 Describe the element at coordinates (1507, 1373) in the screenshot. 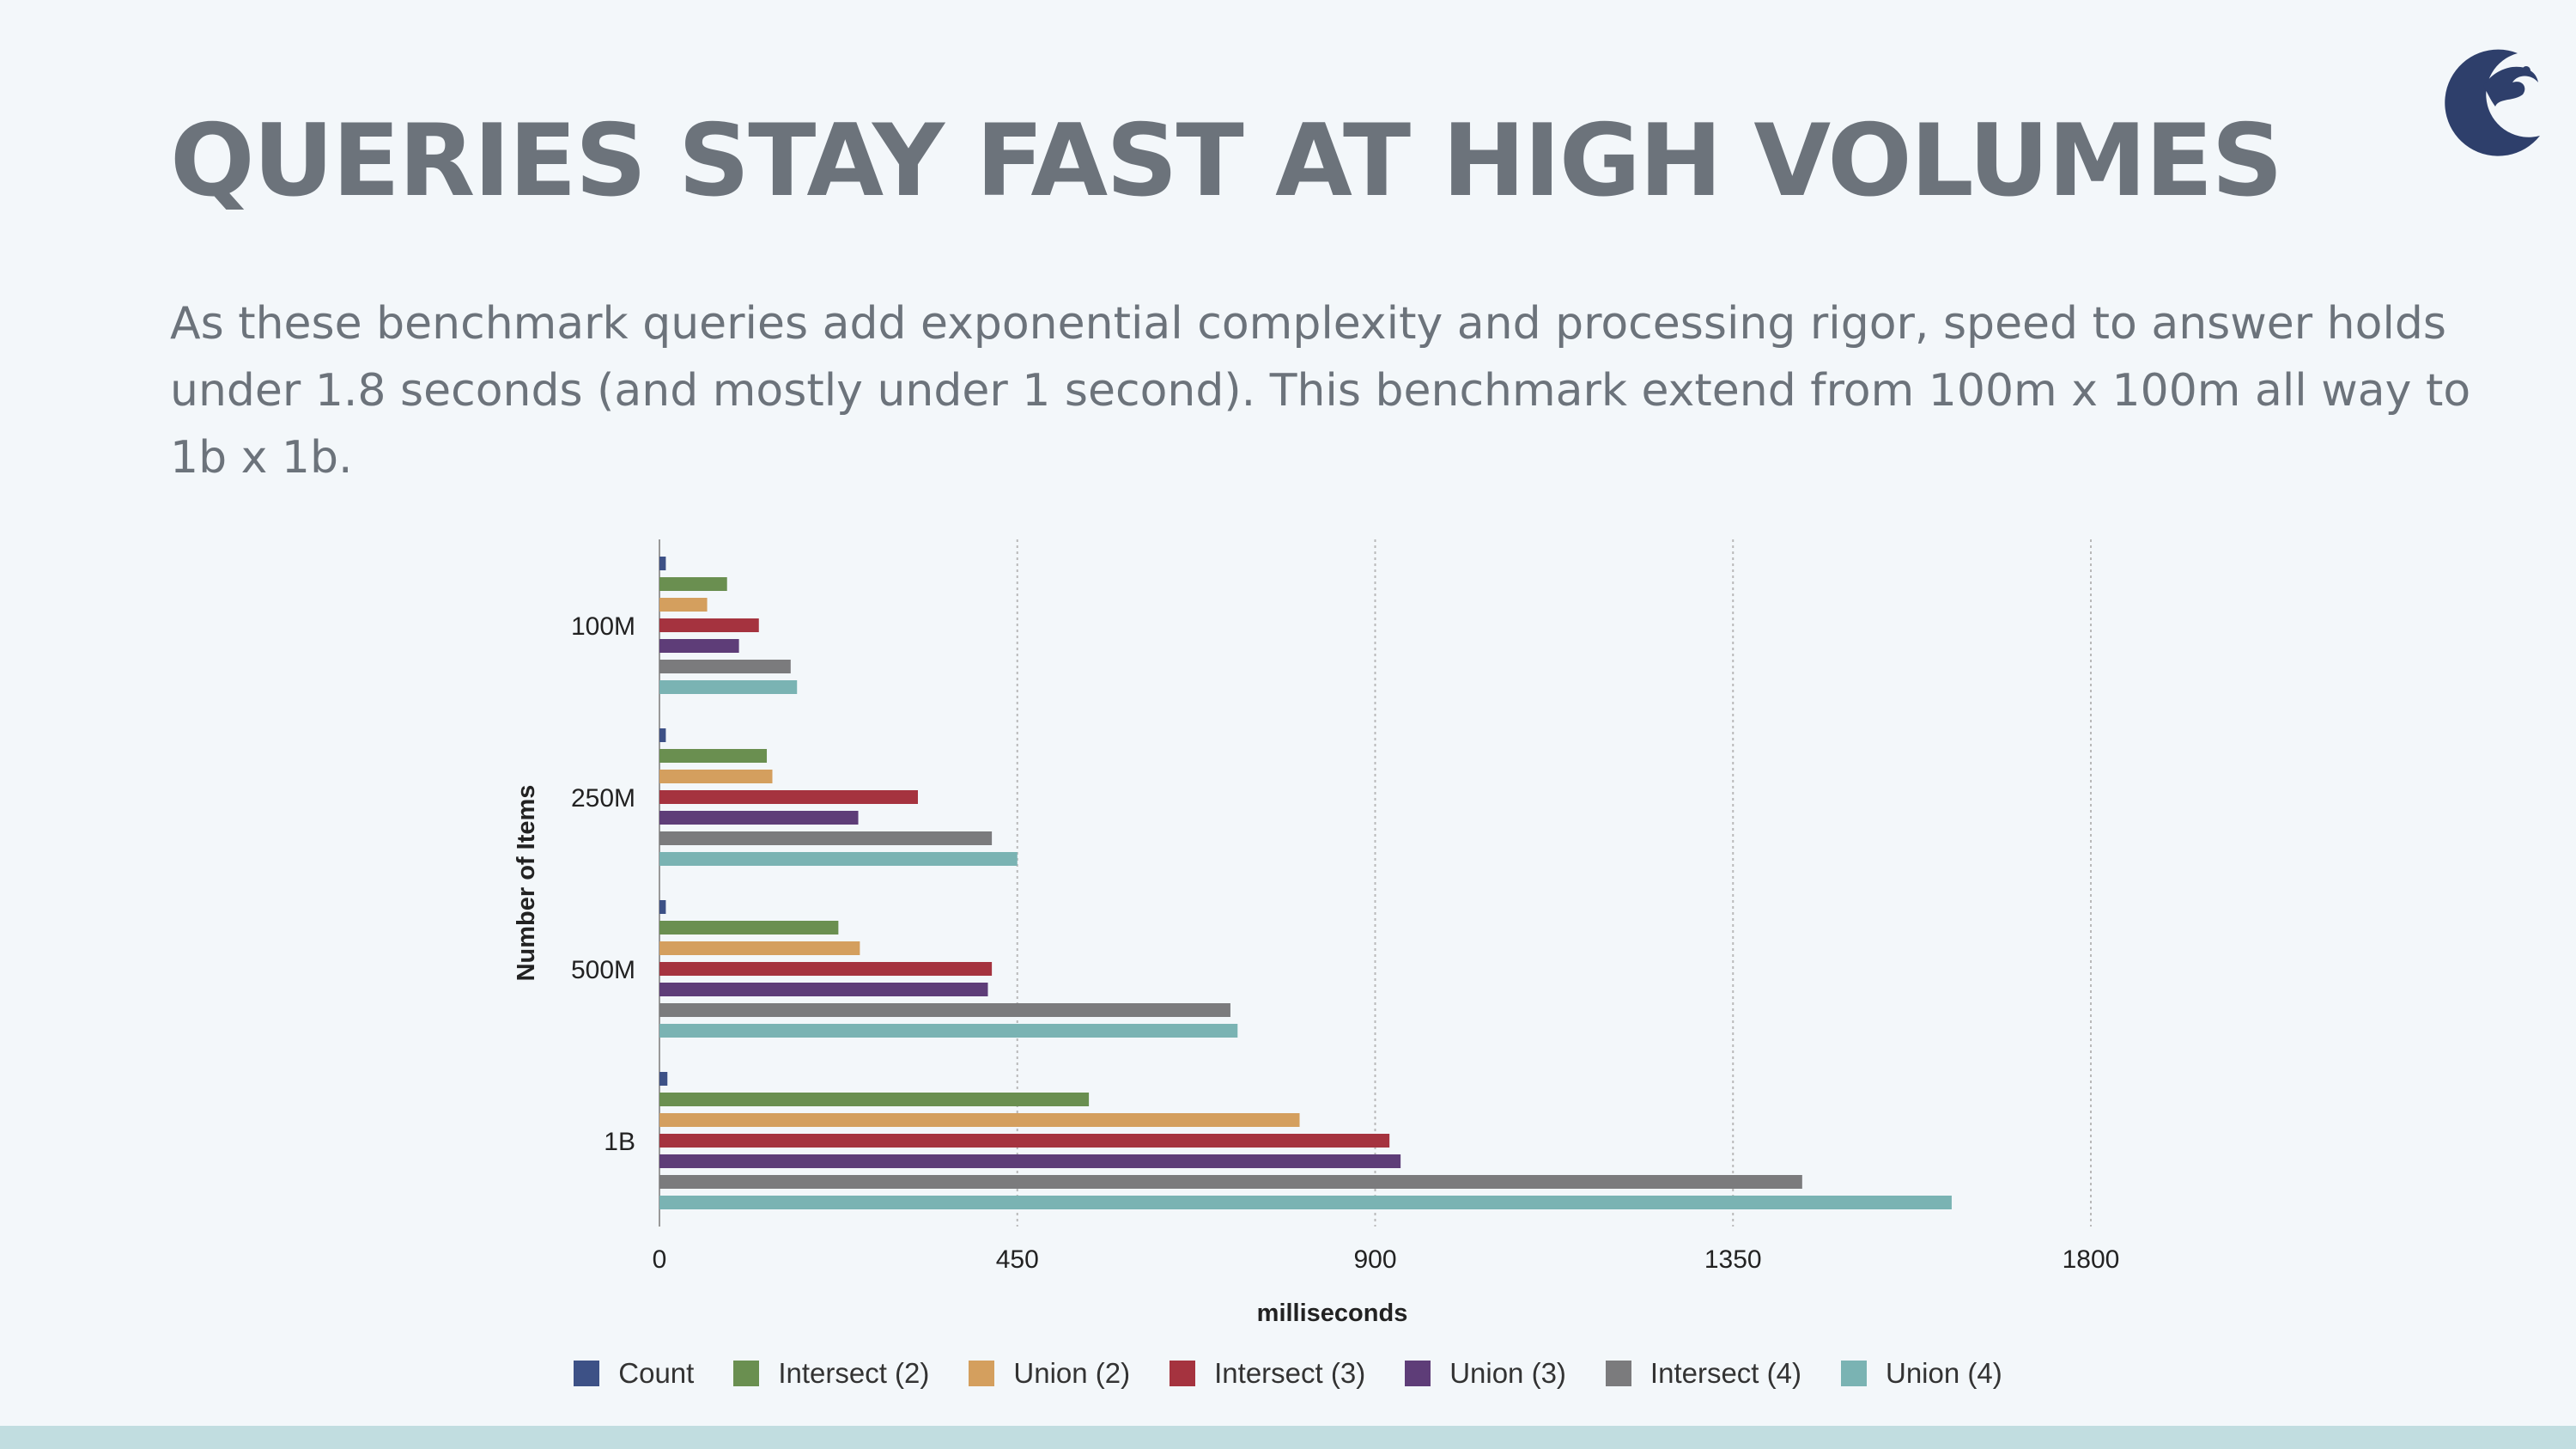

I see `legend-label: Union (3)` at that location.